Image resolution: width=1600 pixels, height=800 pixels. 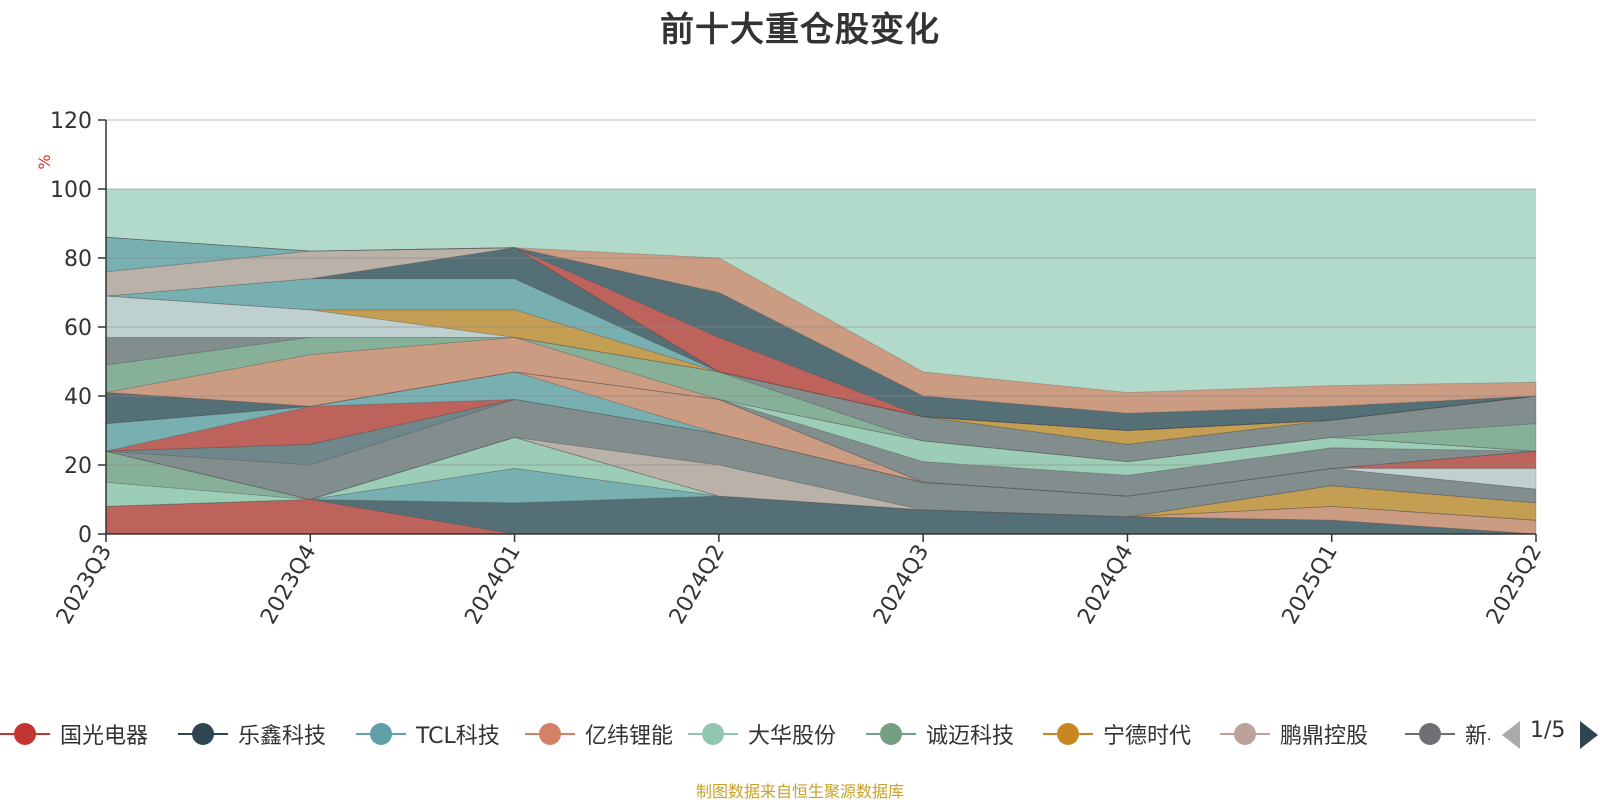 I want to click on y-tick-label-3: 60, so click(x=78, y=328).